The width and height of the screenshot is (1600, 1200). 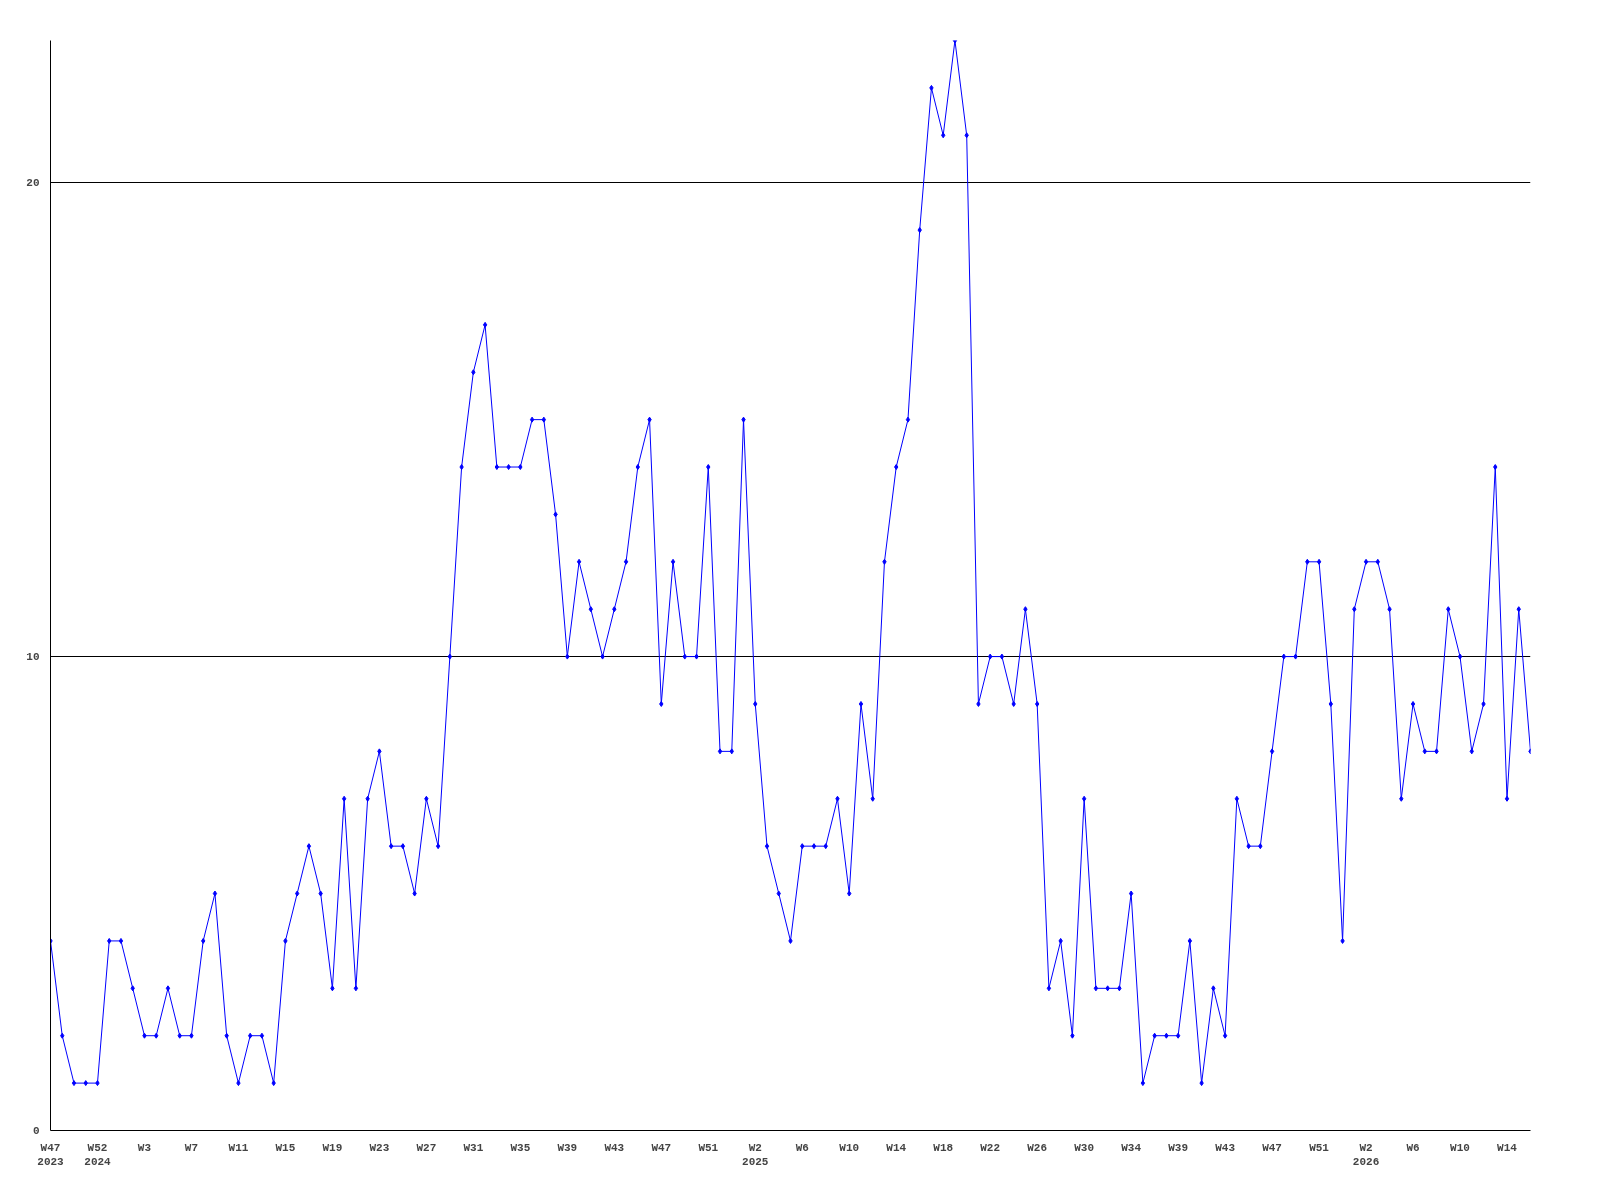 What do you see at coordinates (98, 1154) in the screenshot?
I see `x-tick-label: W52 2024` at bounding box center [98, 1154].